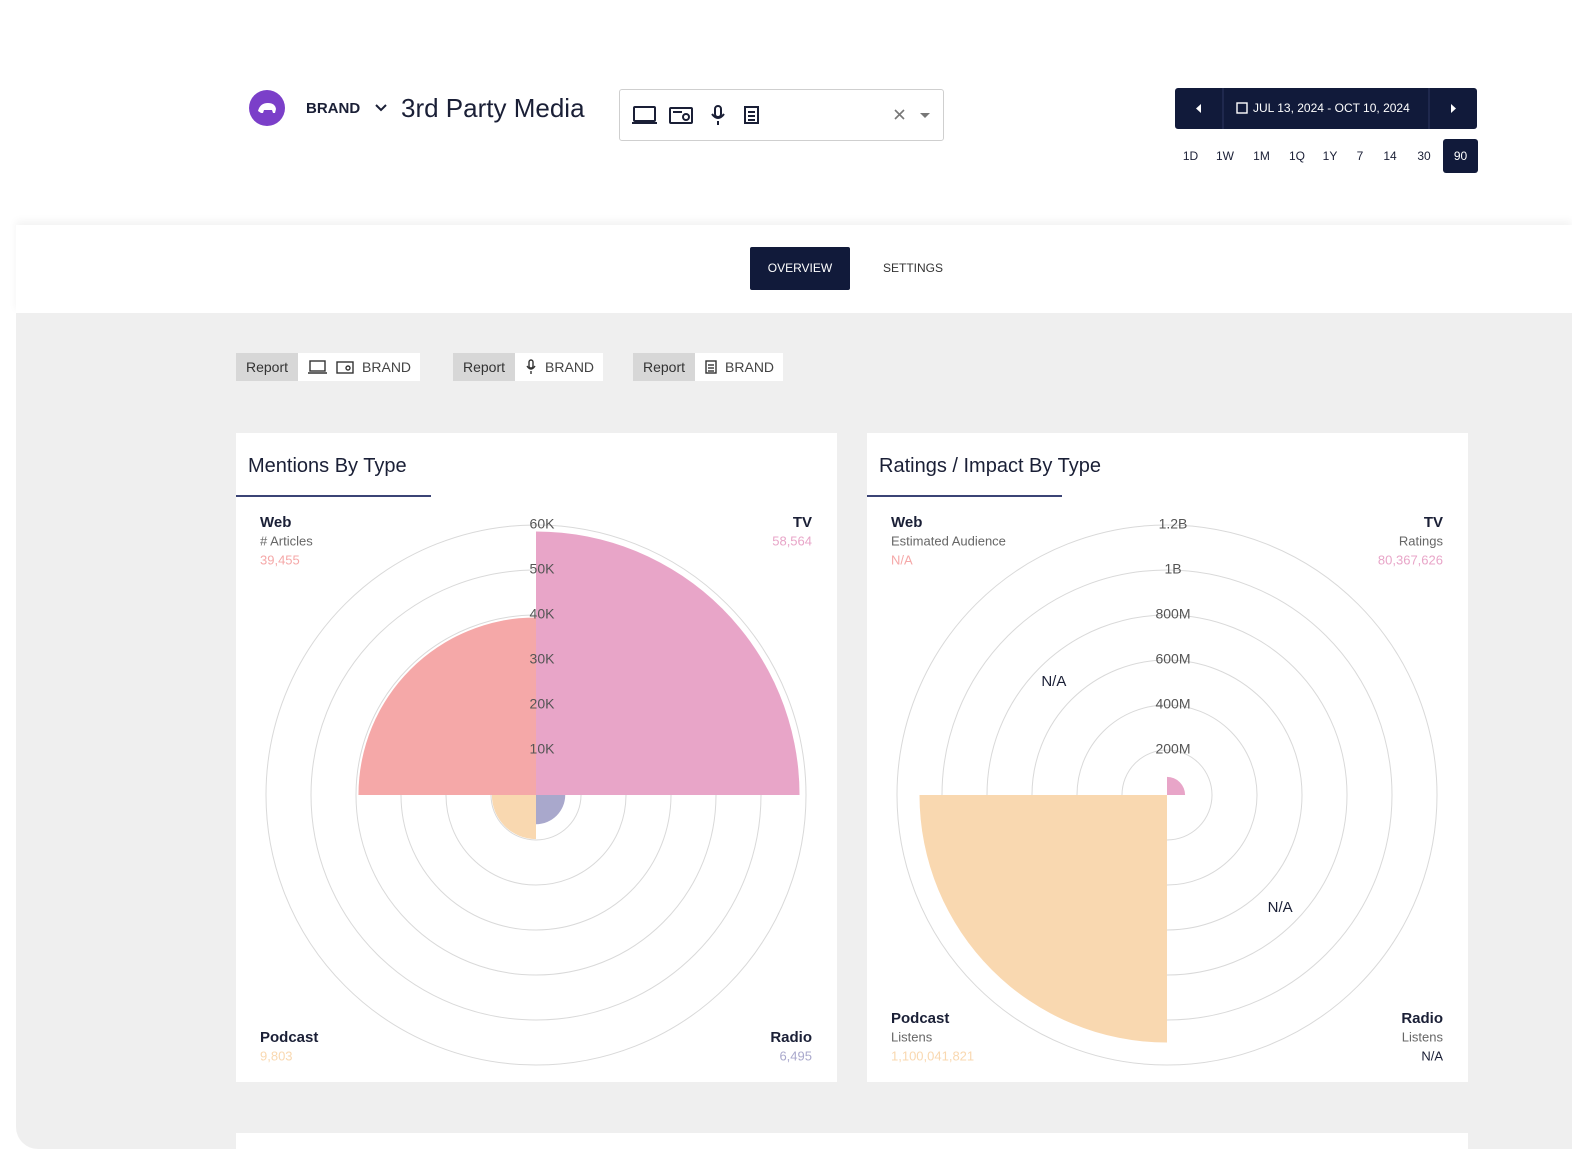 This screenshot has height=1169, width=1572. Describe the element at coordinates (1296, 156) in the screenshot. I see `range-button: 1Q` at that location.